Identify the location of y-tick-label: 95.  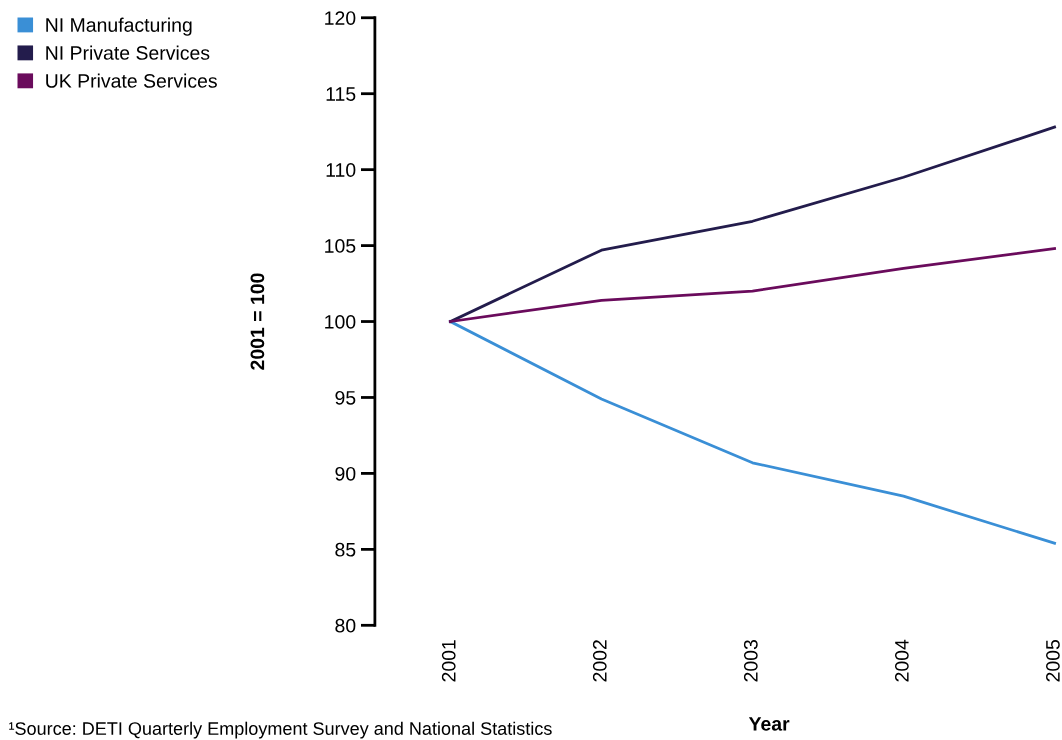
(345, 397).